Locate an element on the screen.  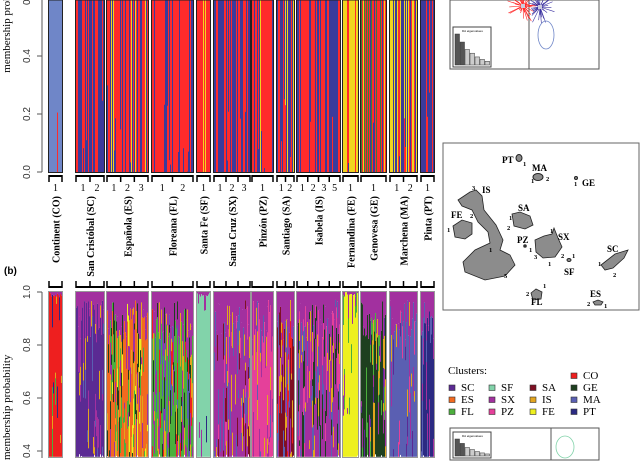
bar-group-a: 1 is located at coordinates (350, 97).